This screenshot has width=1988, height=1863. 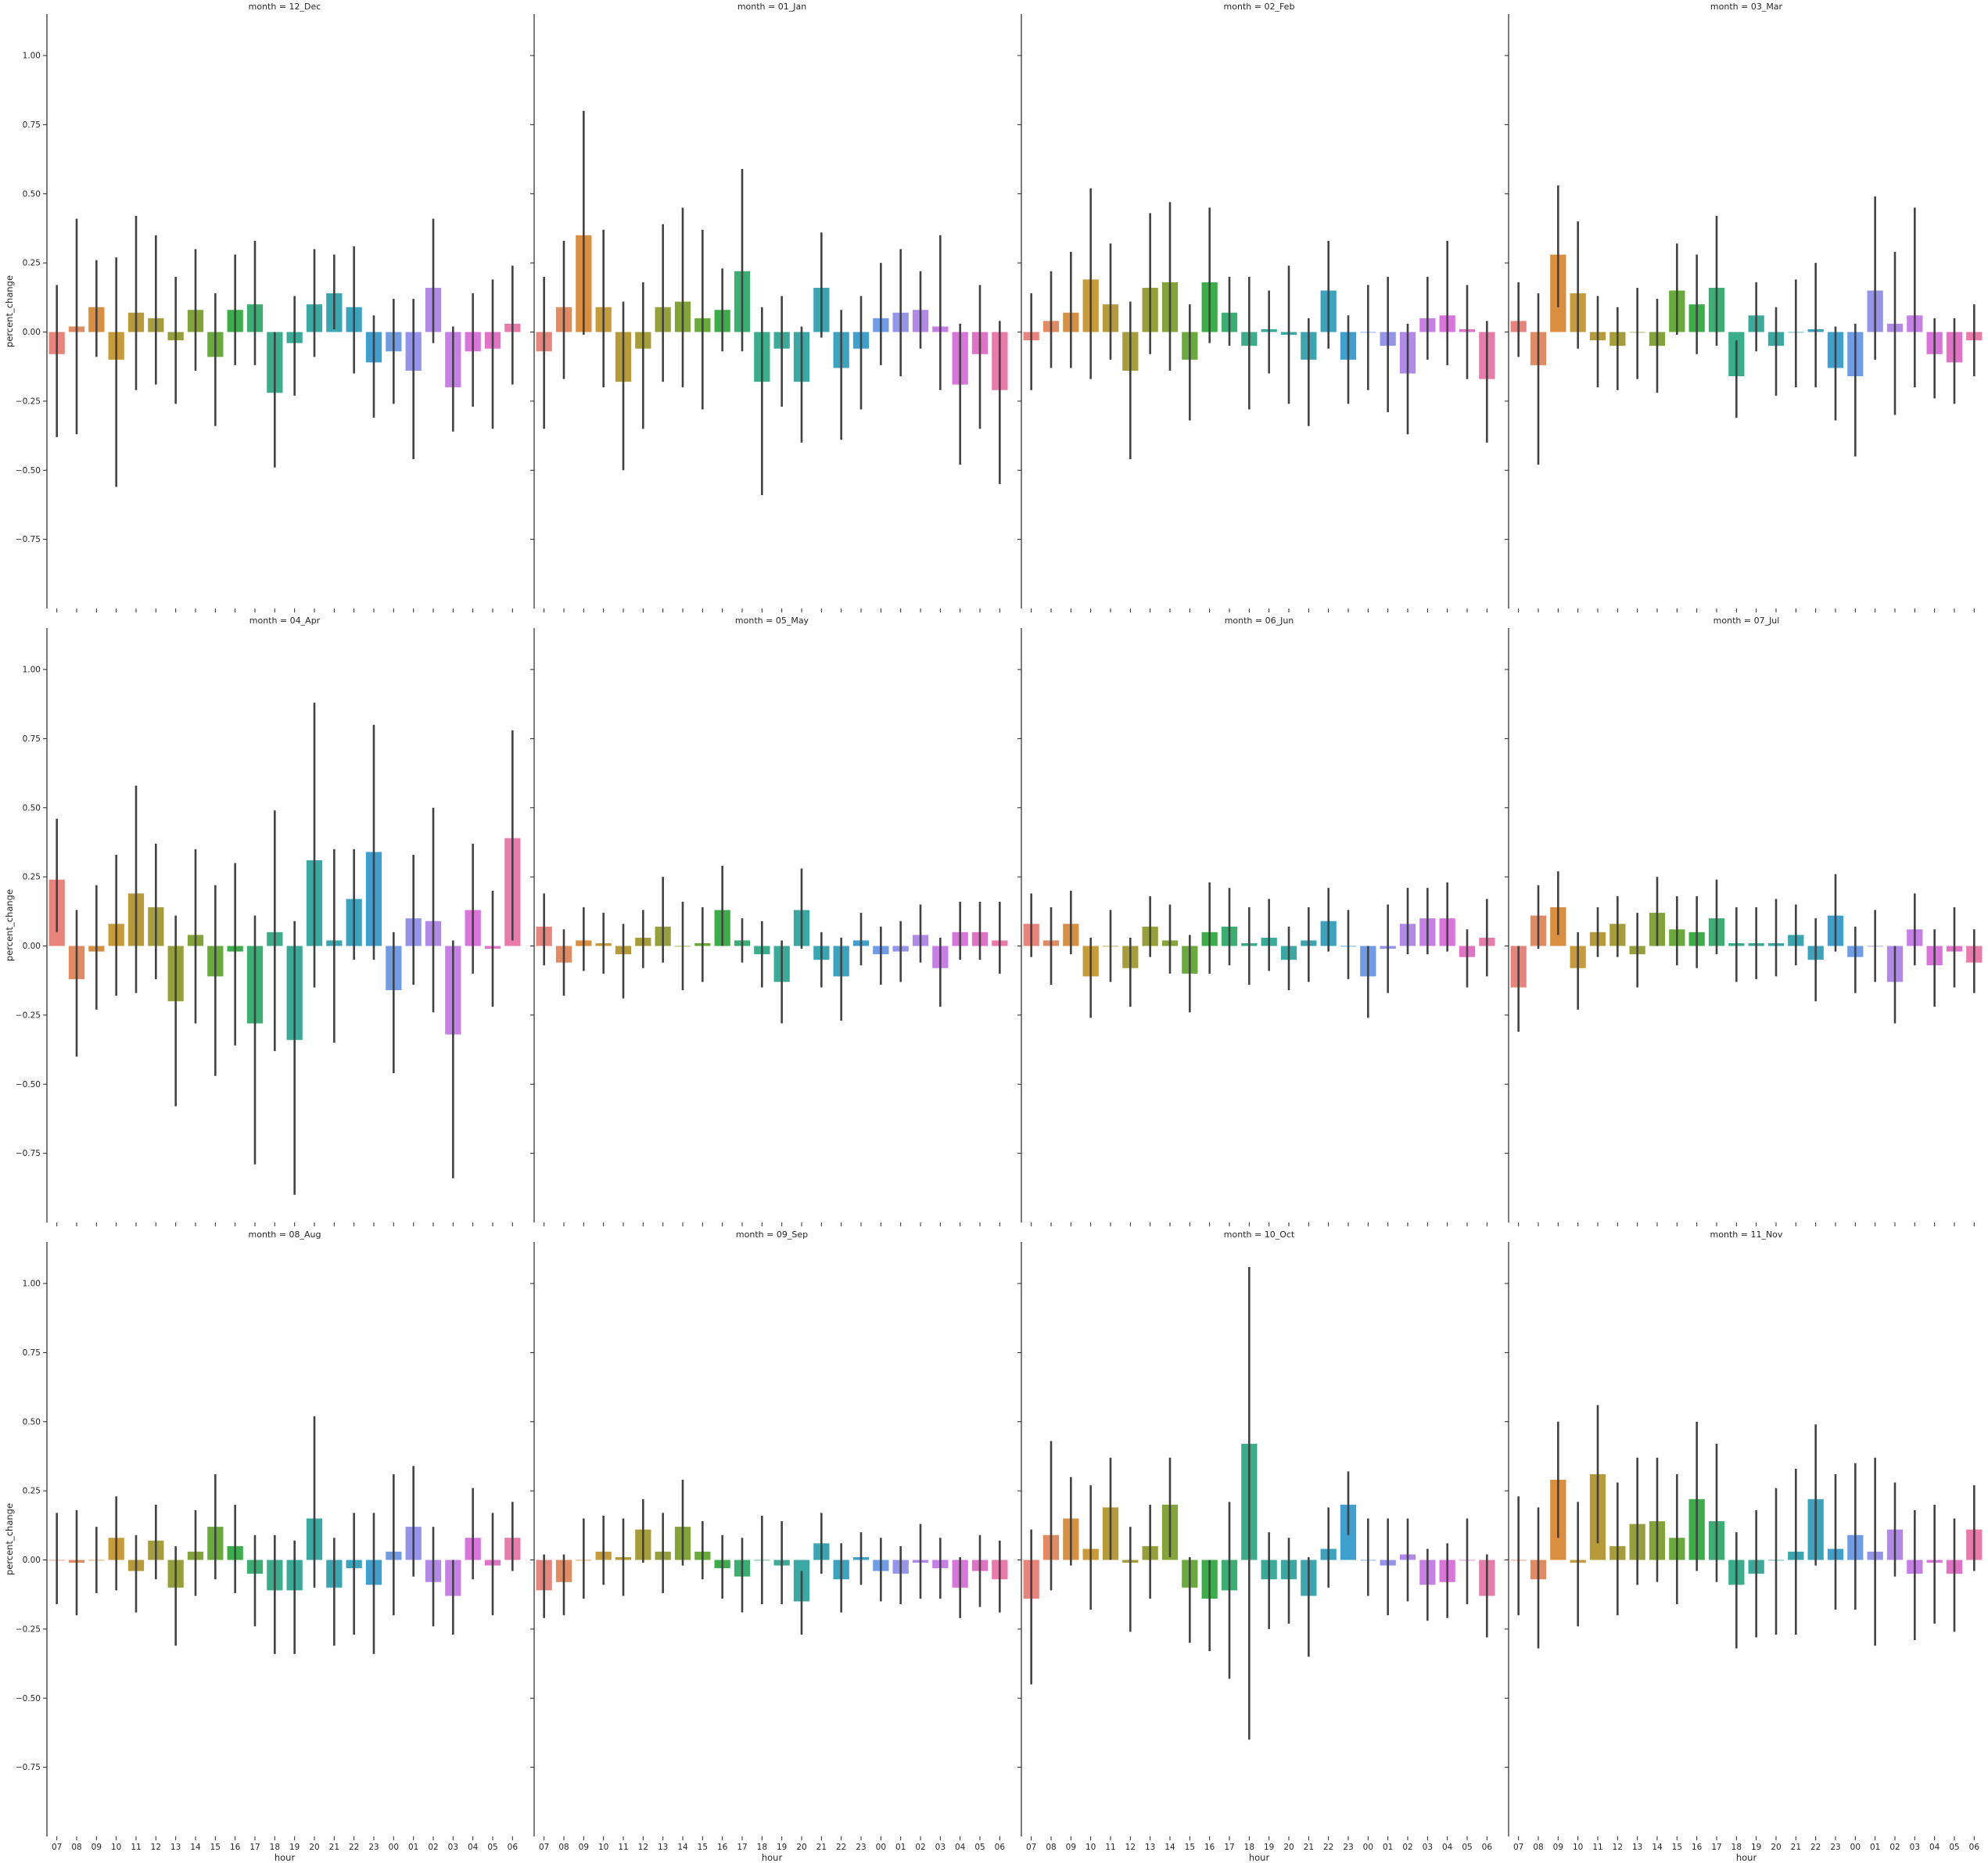 I want to click on panel-title: month = 01_Jan, so click(x=772, y=7).